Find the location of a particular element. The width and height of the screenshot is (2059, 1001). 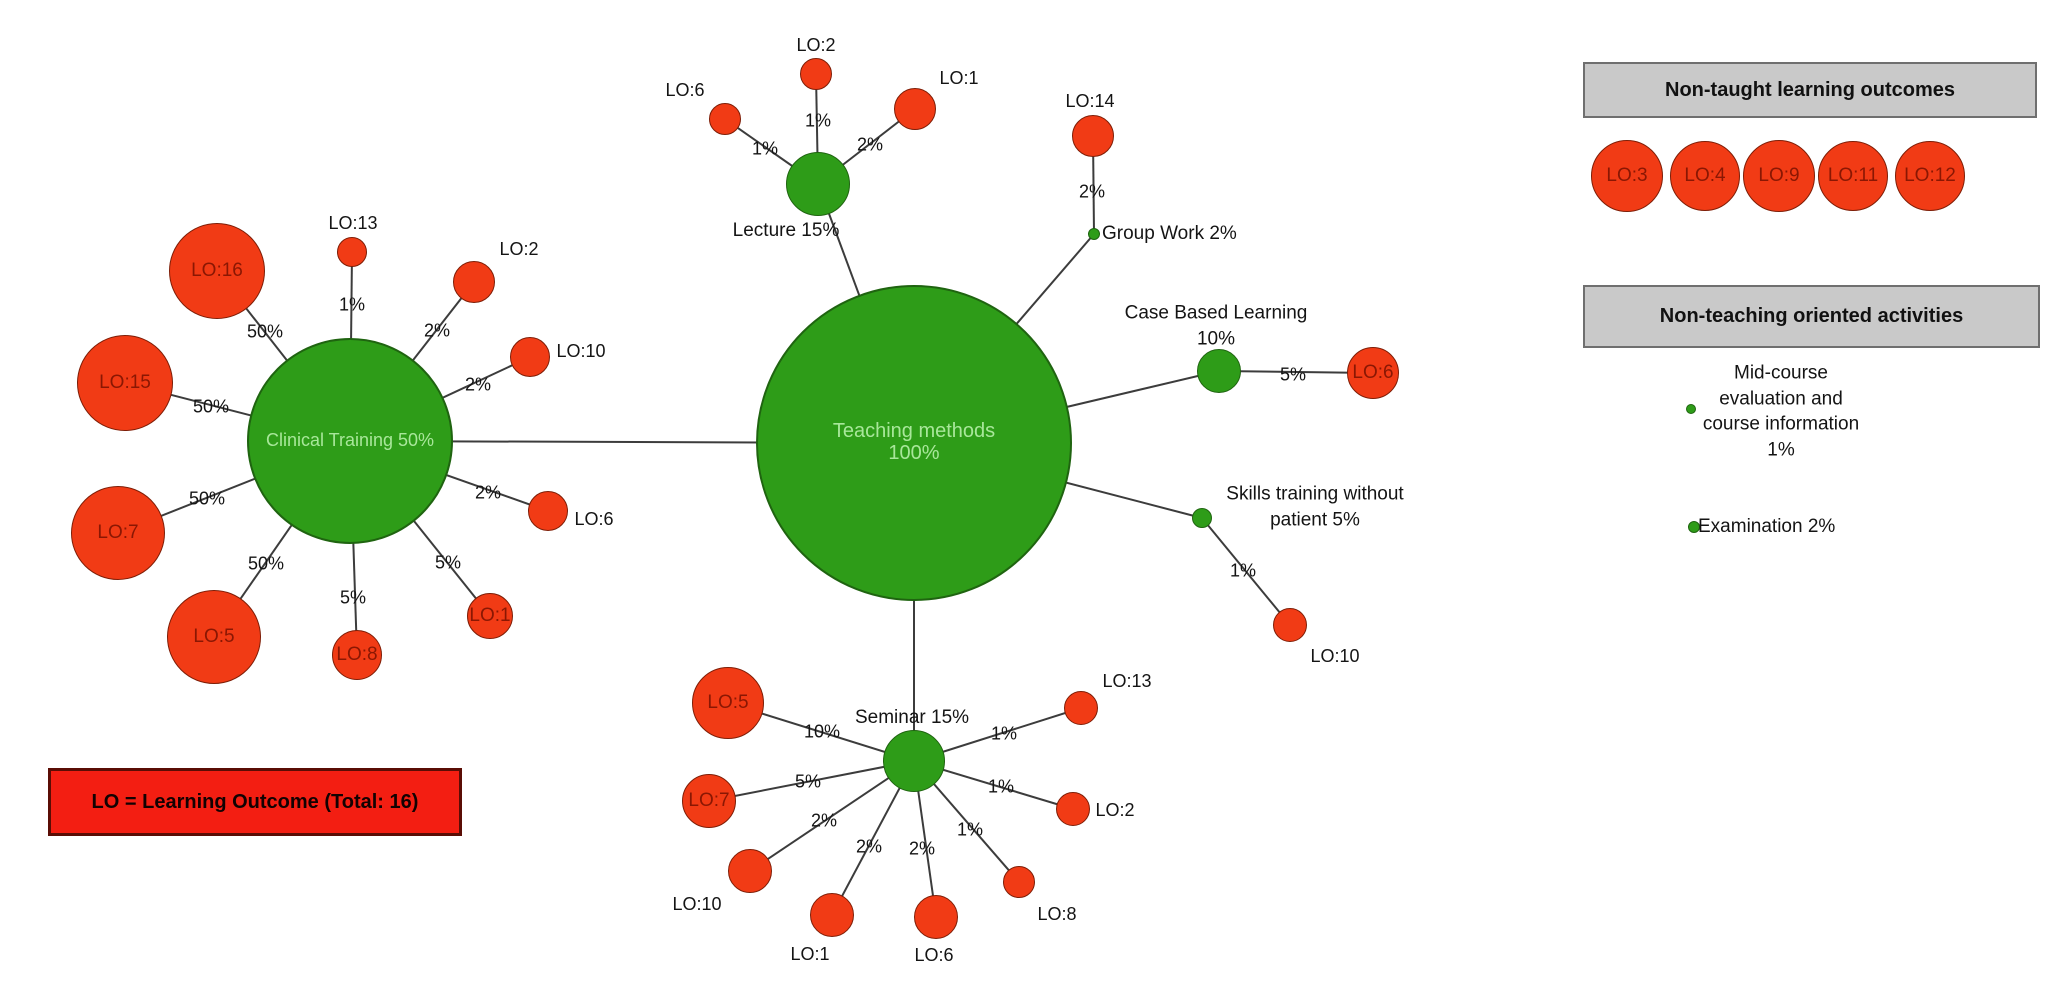

legend-non-teaching-title: Non-teaching oriented activities is located at coordinates (1811, 316).